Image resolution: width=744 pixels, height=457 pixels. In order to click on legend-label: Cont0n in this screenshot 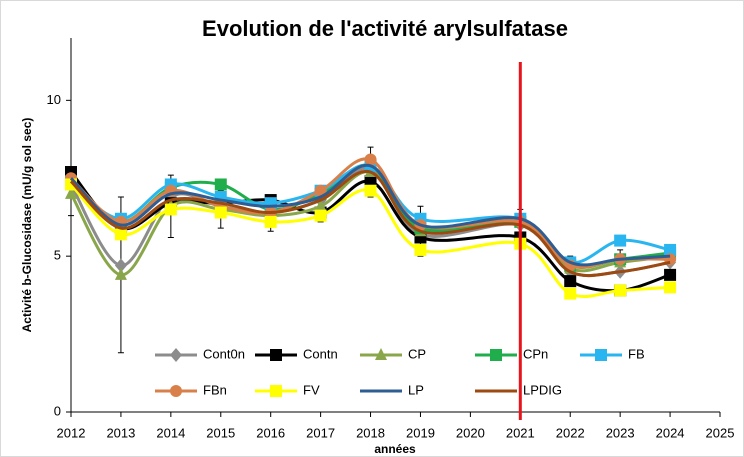, I will do `click(224, 353)`.